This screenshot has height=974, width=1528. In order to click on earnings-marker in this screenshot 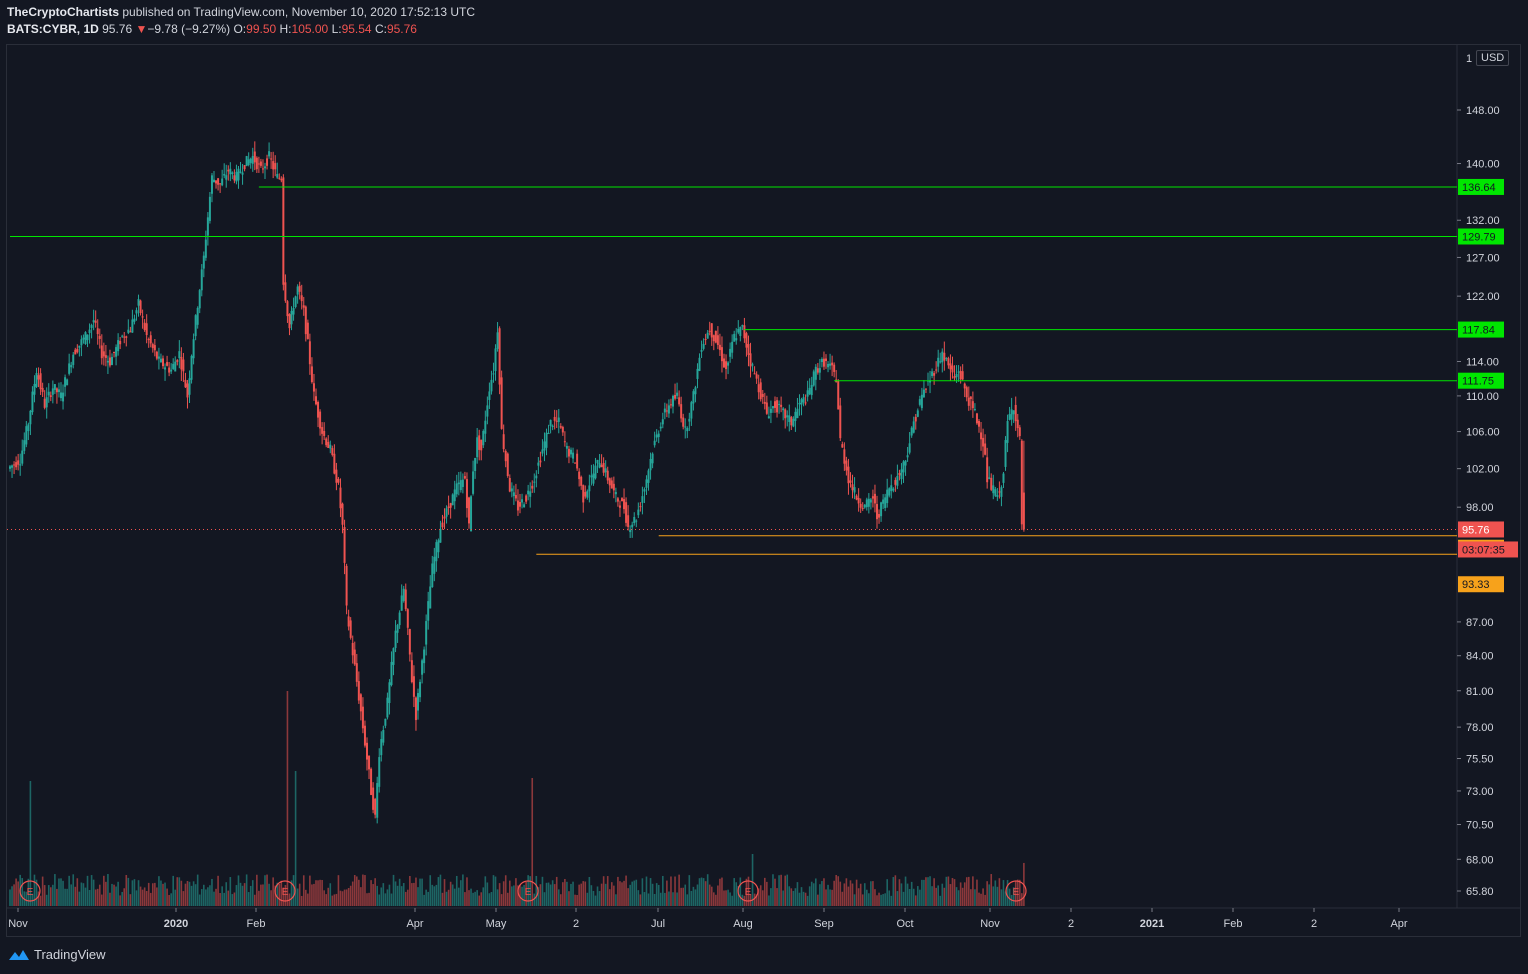, I will do `click(285, 891)`.